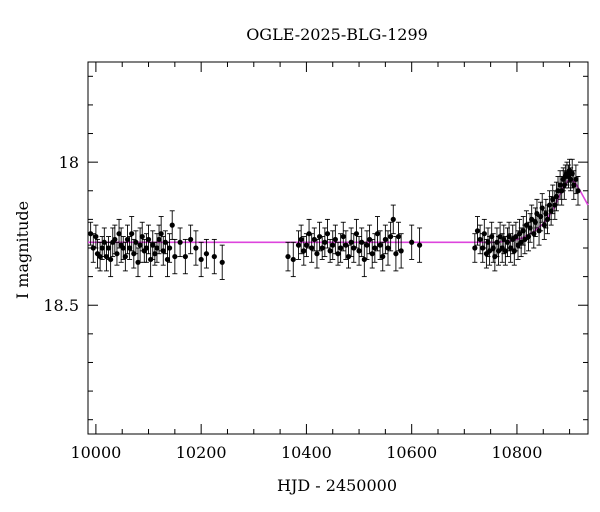  Describe the element at coordinates (337, 34) in the screenshot. I see `chart-title: OGLE-2025-BLG-1299` at that location.